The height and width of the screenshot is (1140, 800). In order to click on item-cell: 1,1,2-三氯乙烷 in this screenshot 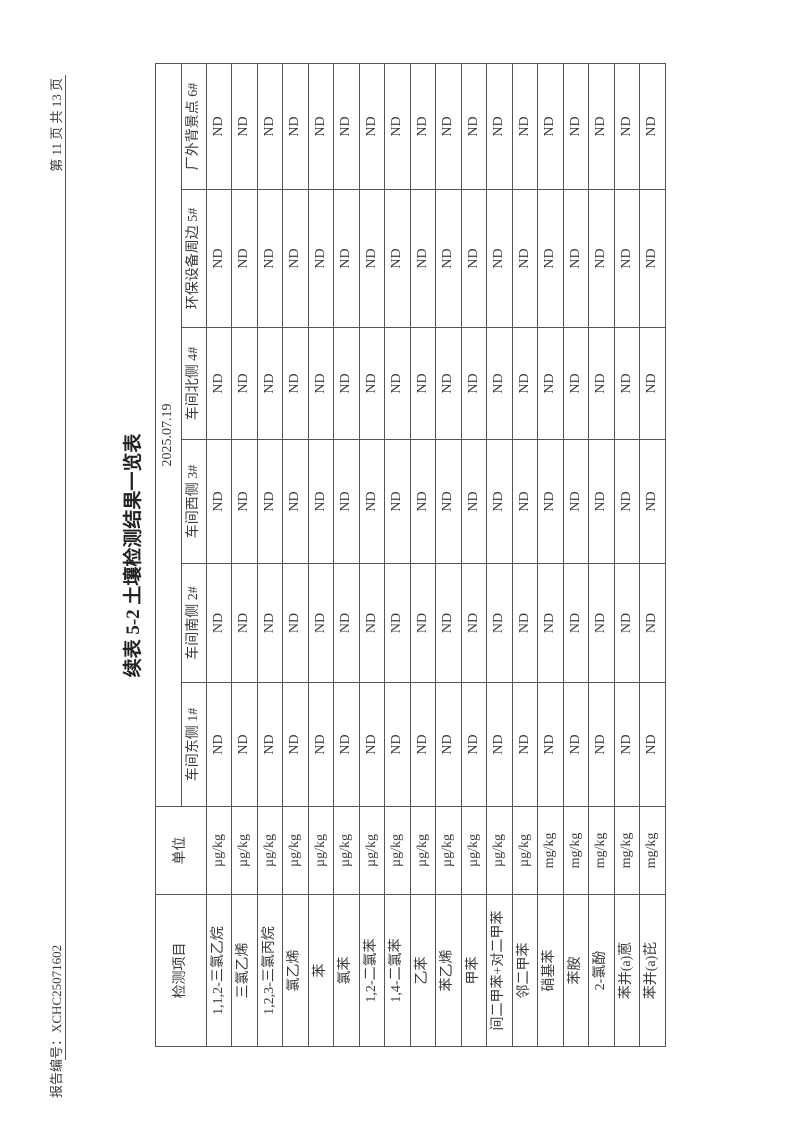, I will do `click(219, 970)`.